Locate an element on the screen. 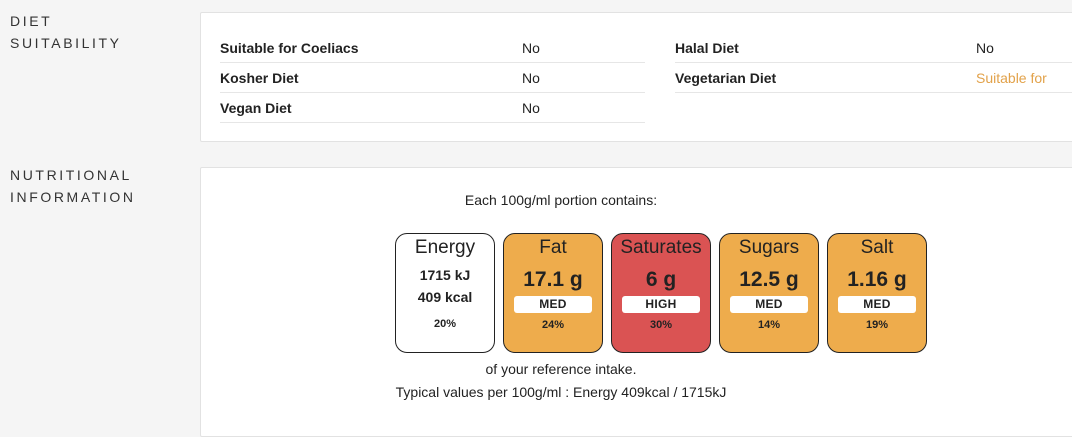 The width and height of the screenshot is (1072, 437). diet-name: Vegan Diet is located at coordinates (256, 108).